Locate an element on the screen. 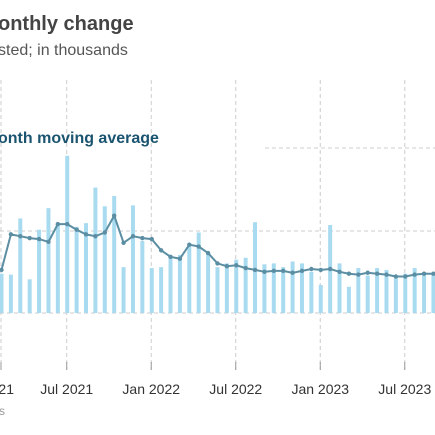  chart-subtitle: sted; in thousands is located at coordinates (64, 50).